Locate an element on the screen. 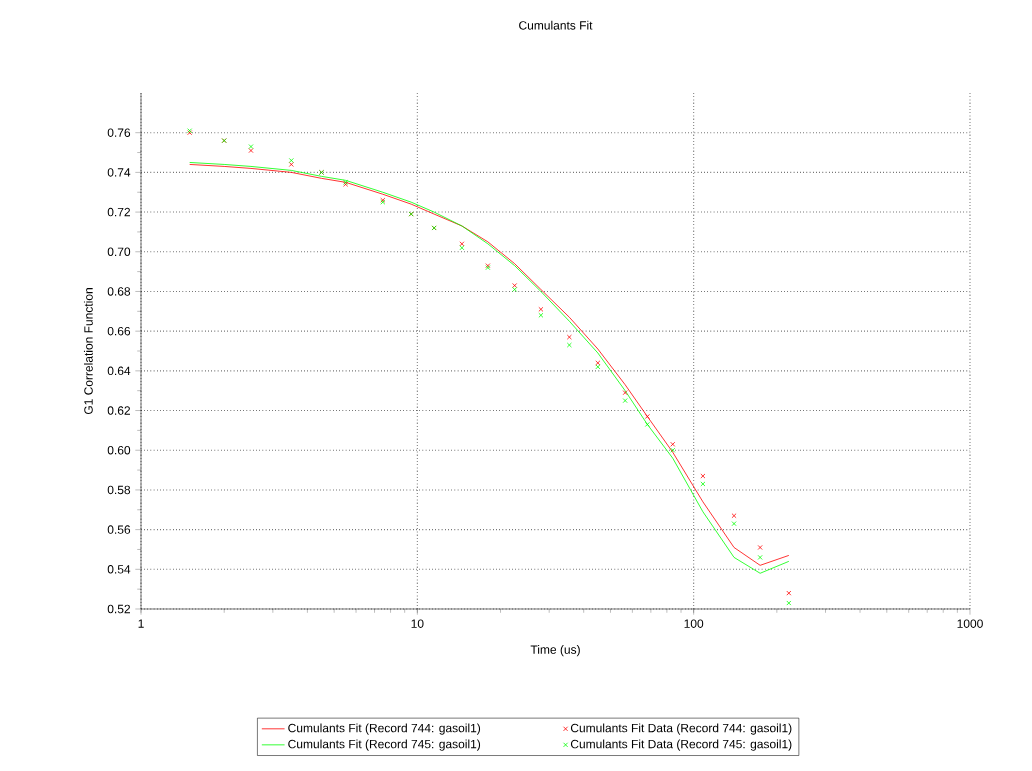 This screenshot has width=1032, height=771. chart-title: Cumulants Fit is located at coordinates (556, 25).